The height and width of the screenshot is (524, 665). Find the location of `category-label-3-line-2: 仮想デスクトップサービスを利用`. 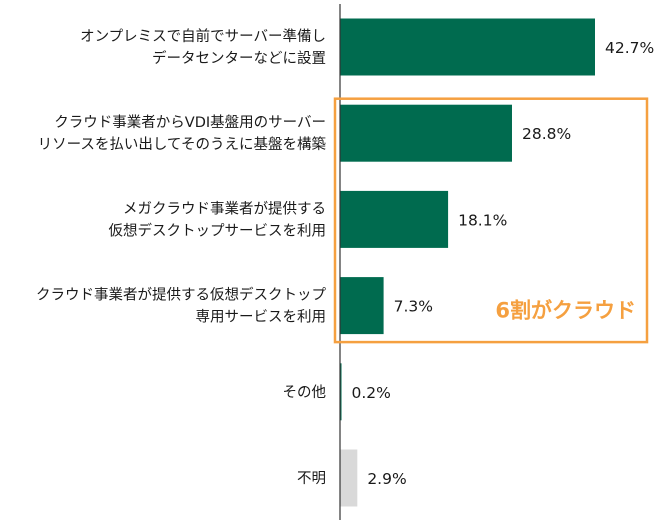

category-label-3-line-2: 仮想デスクトップサービスを利用 is located at coordinates (218, 230).